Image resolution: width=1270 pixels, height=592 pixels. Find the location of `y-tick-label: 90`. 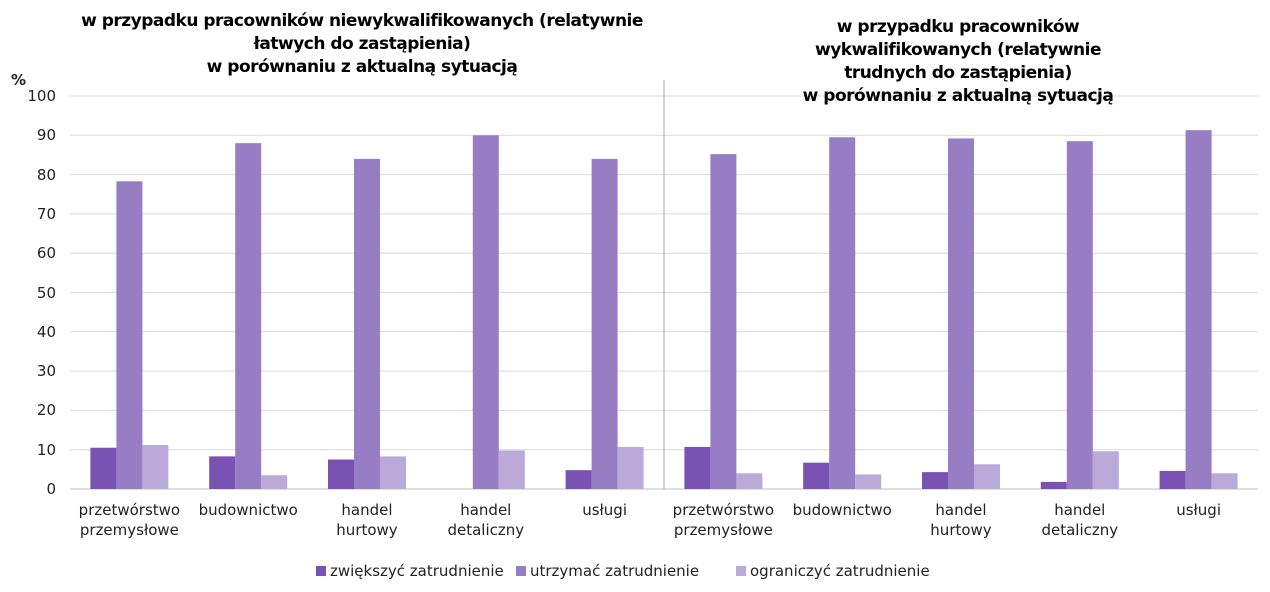

y-tick-label: 90 is located at coordinates (46, 135).